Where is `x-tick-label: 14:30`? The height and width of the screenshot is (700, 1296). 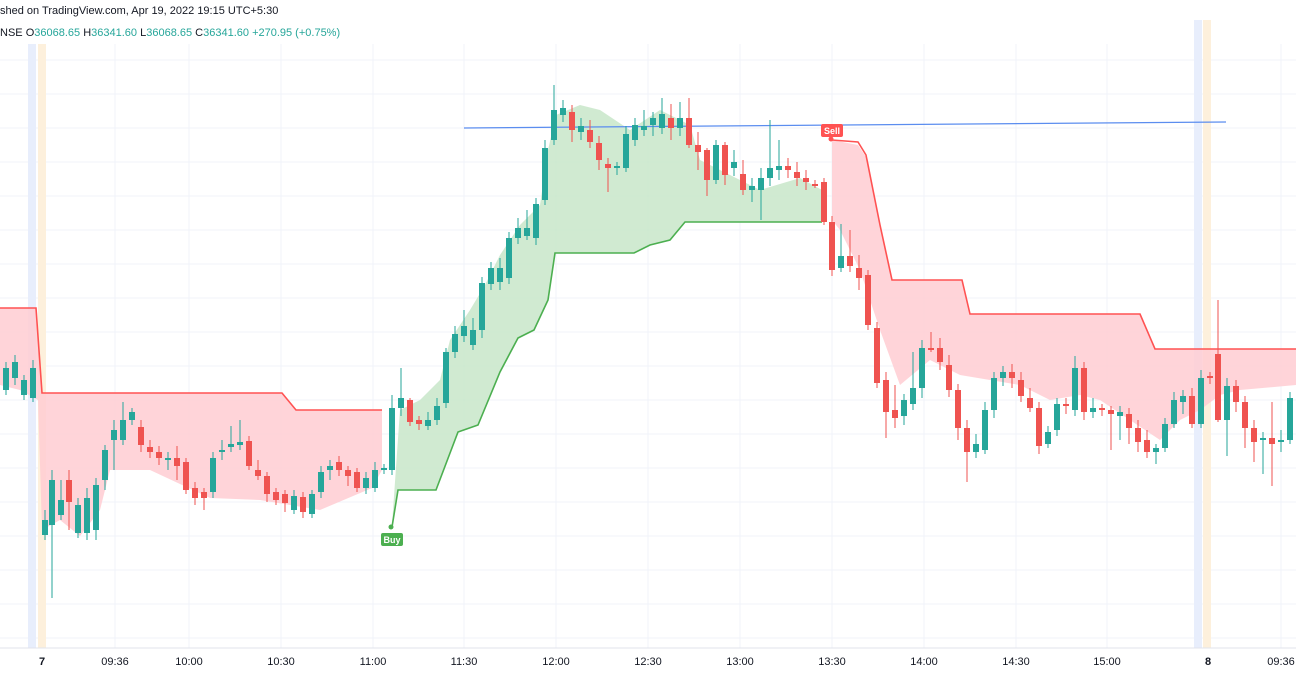
x-tick-label: 14:30 is located at coordinates (1016, 662).